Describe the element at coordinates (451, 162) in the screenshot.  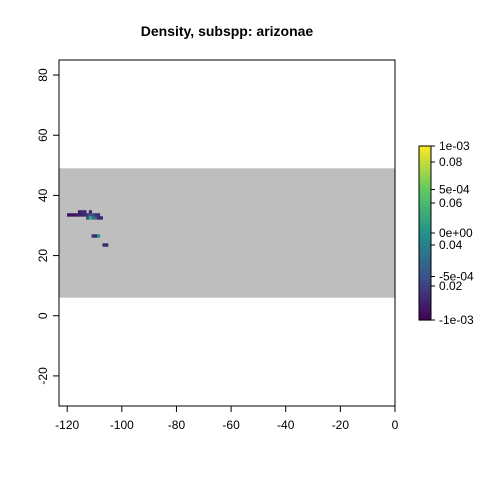
I see `colorbar-label-inner: 0.08` at that location.